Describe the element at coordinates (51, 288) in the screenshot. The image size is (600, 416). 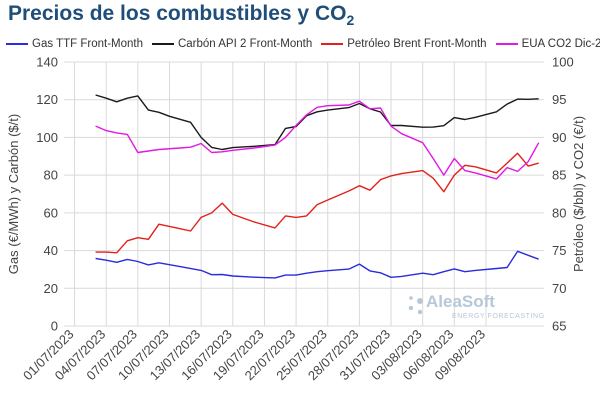
I see `y-left-tick-label: 20` at that location.